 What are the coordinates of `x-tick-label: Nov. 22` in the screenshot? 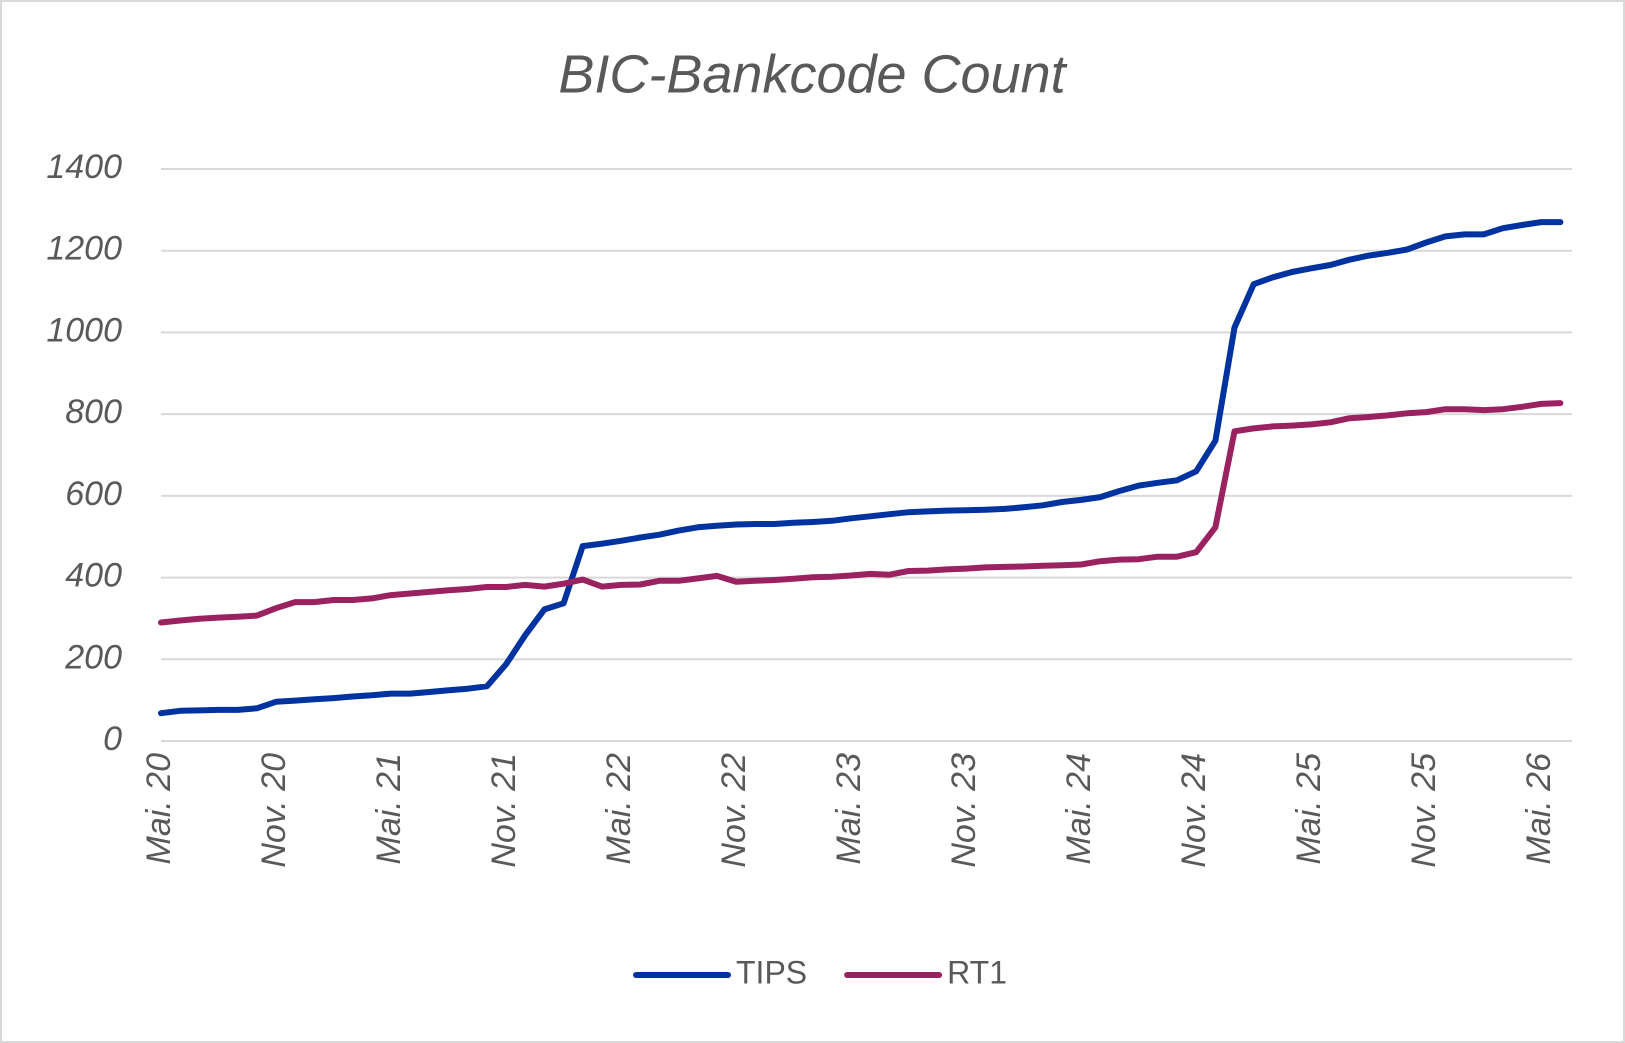 It's located at (734, 810).